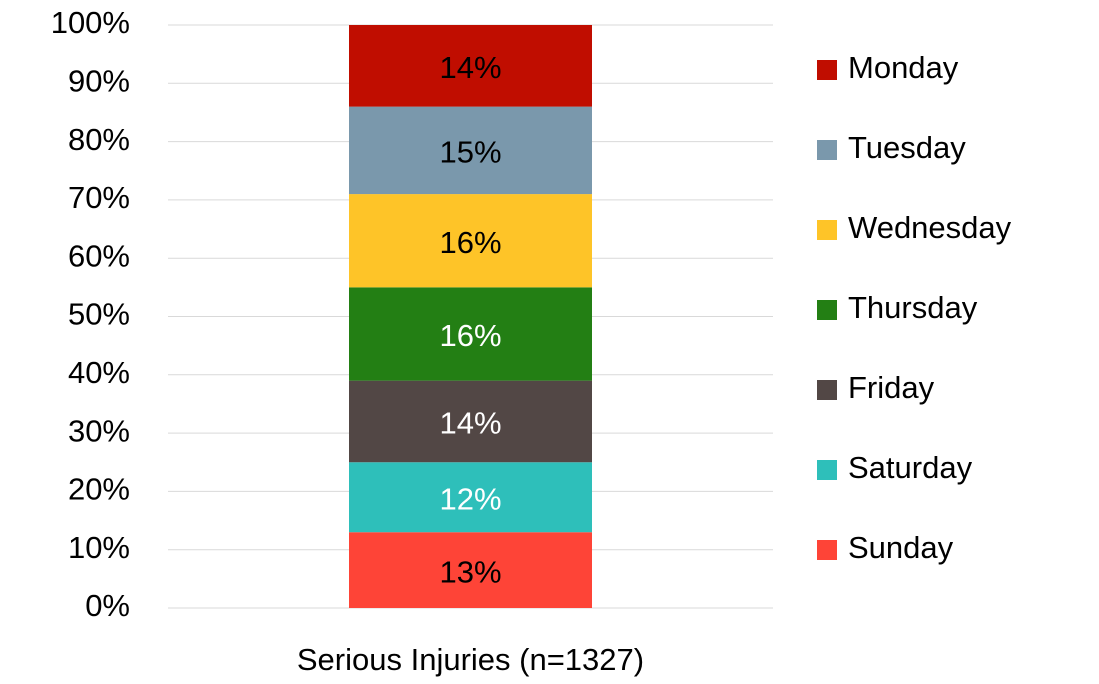 This screenshot has height=684, width=1099. I want to click on data-label: 15%, so click(470, 152).